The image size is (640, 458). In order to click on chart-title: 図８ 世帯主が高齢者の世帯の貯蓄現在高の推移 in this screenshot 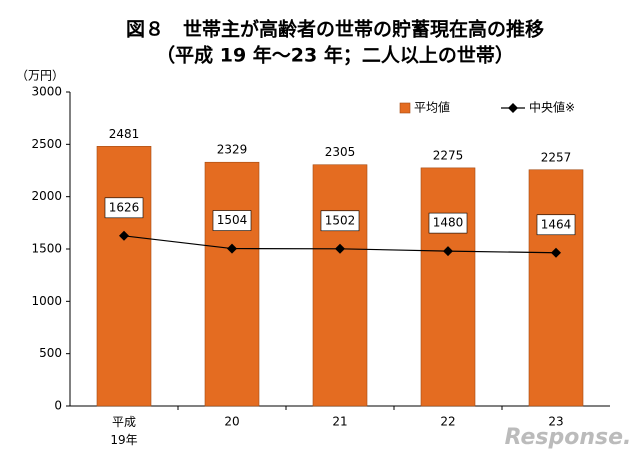, I will do `click(335, 29)`.